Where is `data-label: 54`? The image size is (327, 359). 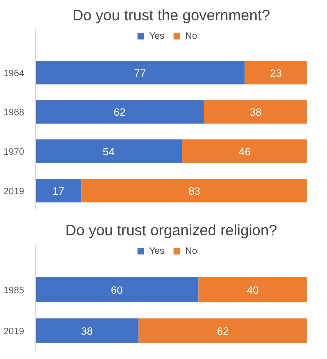
data-label: 54 is located at coordinates (109, 152).